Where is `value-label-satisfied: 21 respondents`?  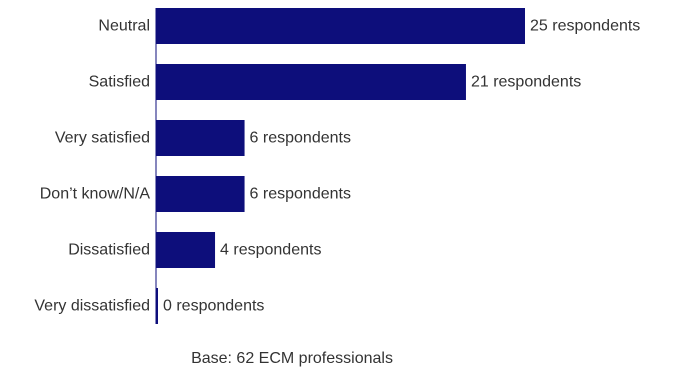 value-label-satisfied: 21 respondents is located at coordinates (526, 82).